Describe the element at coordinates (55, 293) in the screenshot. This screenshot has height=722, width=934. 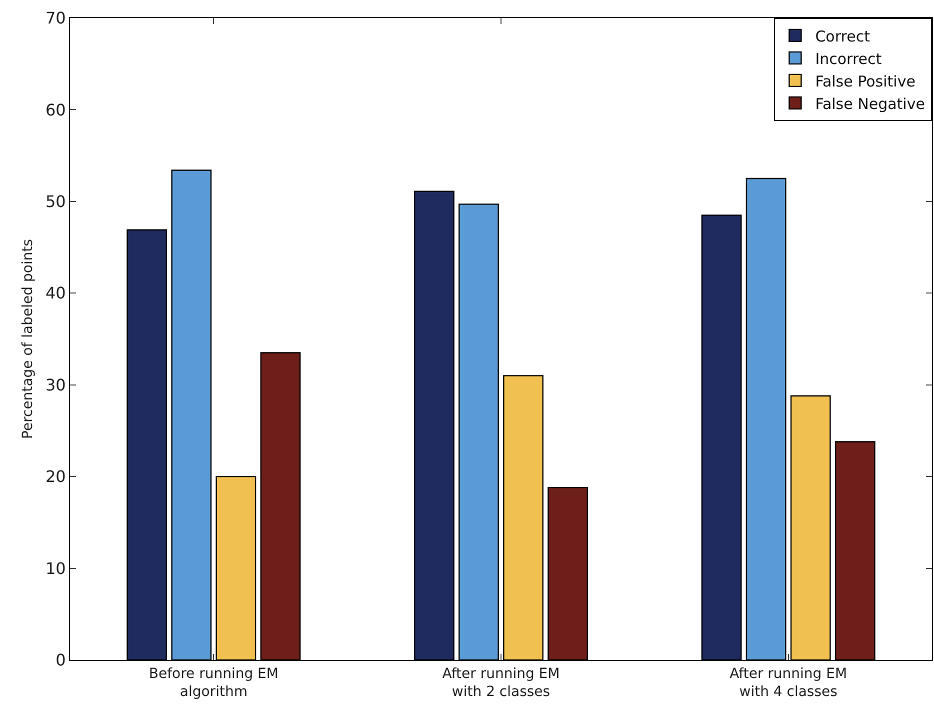
I see `y-tick-label: 40` at that location.